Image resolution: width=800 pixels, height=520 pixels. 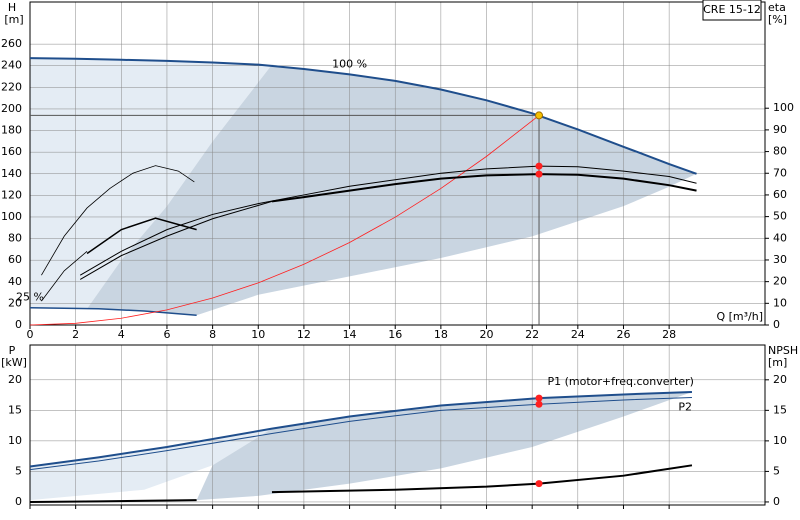 I want to click on y-label: H, so click(x=12, y=7).